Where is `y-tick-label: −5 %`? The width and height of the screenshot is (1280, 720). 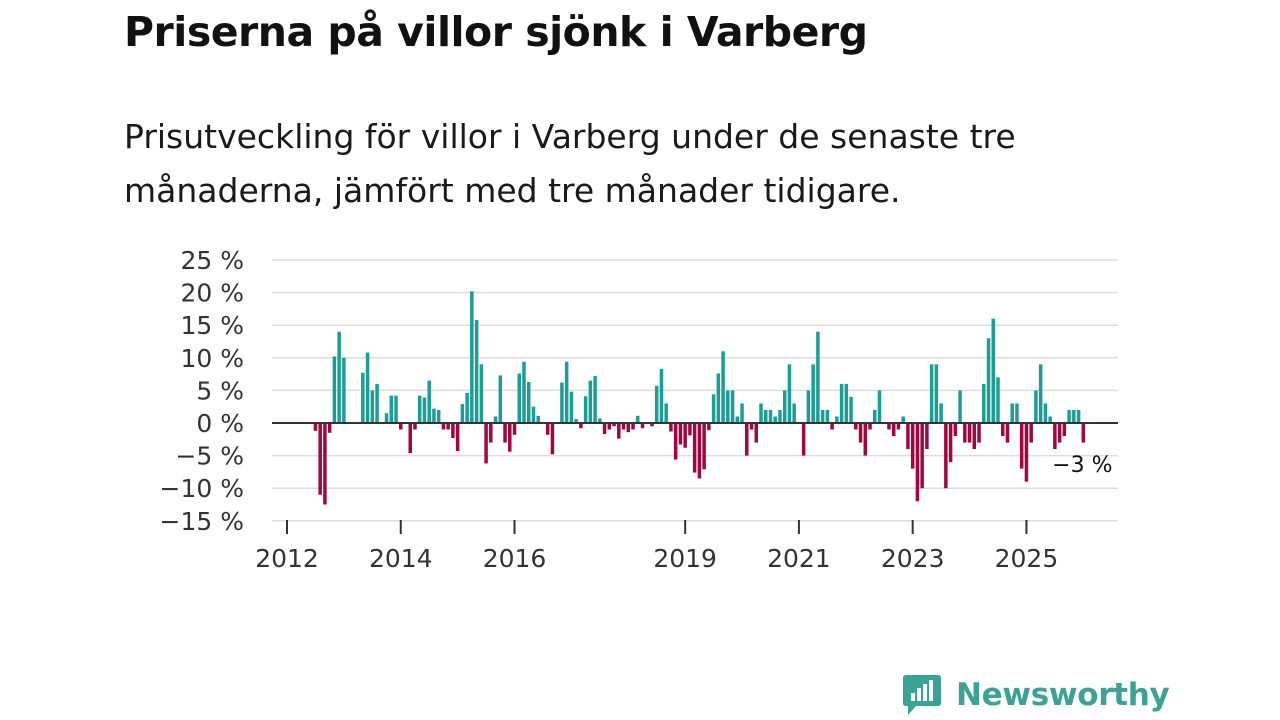
y-tick-label: −5 % is located at coordinates (209, 456).